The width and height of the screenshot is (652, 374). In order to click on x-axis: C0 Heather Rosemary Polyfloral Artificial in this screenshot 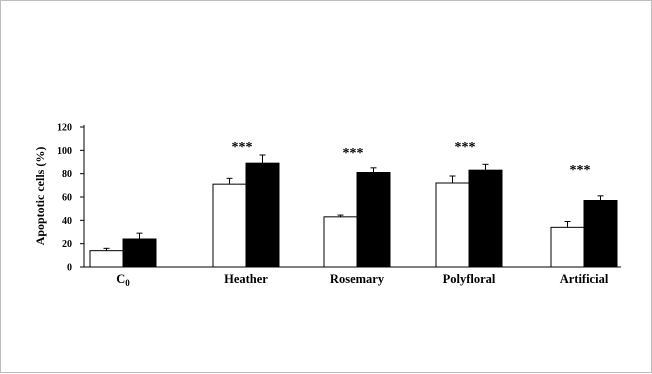, I will do `click(352, 277)`.